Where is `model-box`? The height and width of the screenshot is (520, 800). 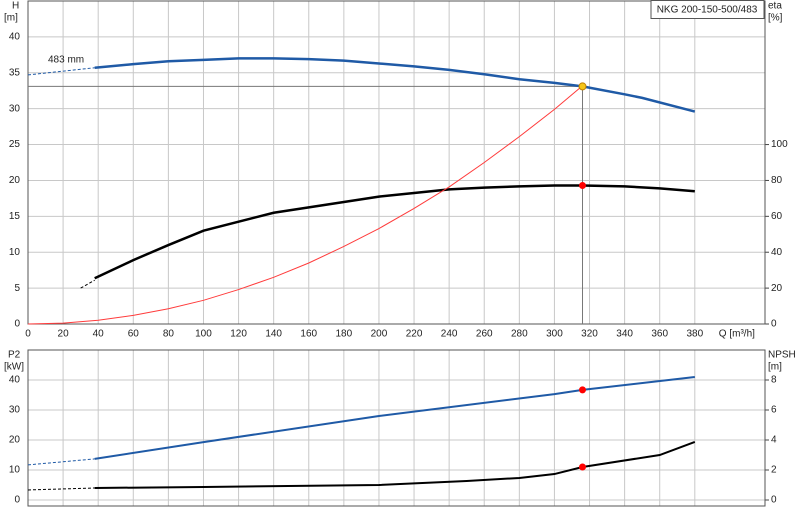
model-box is located at coordinates (707, 9).